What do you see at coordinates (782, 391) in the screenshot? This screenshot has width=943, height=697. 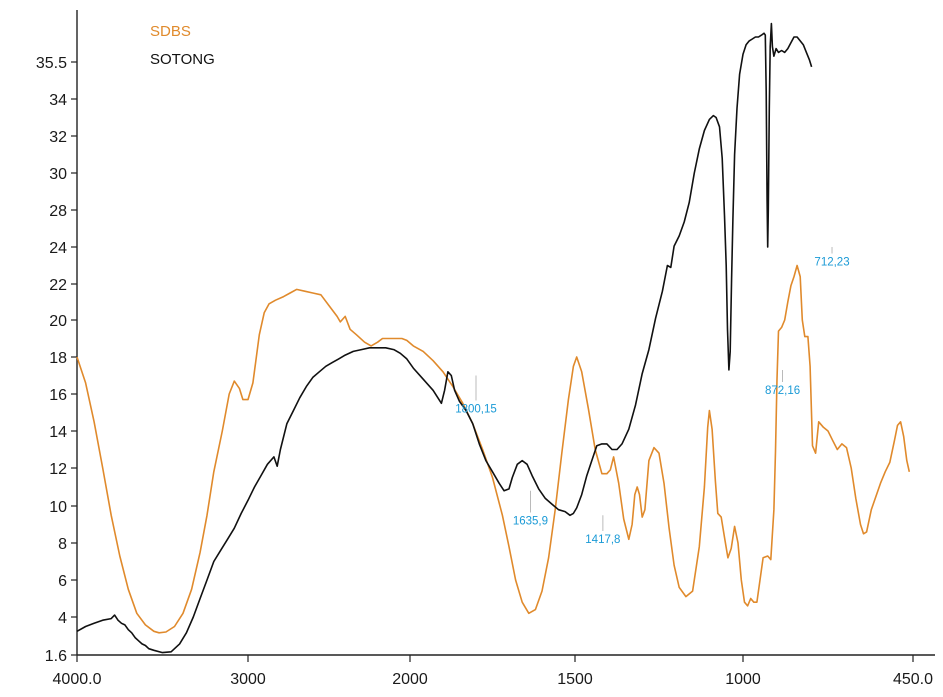 I see `peak-annotation: 872,16` at bounding box center [782, 391].